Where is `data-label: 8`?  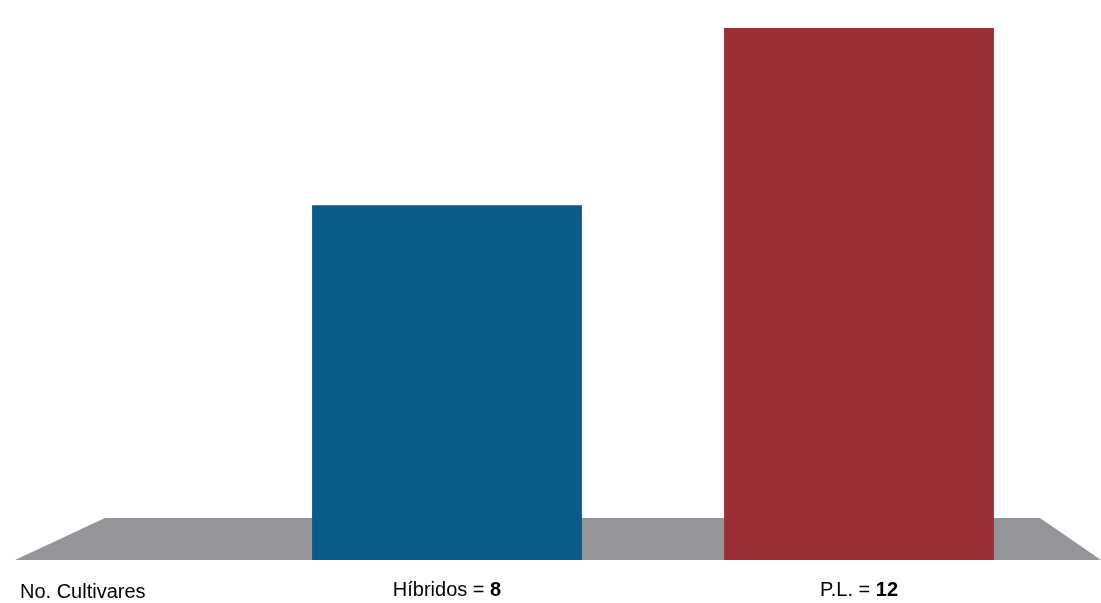 data-label: 8 is located at coordinates (496, 588).